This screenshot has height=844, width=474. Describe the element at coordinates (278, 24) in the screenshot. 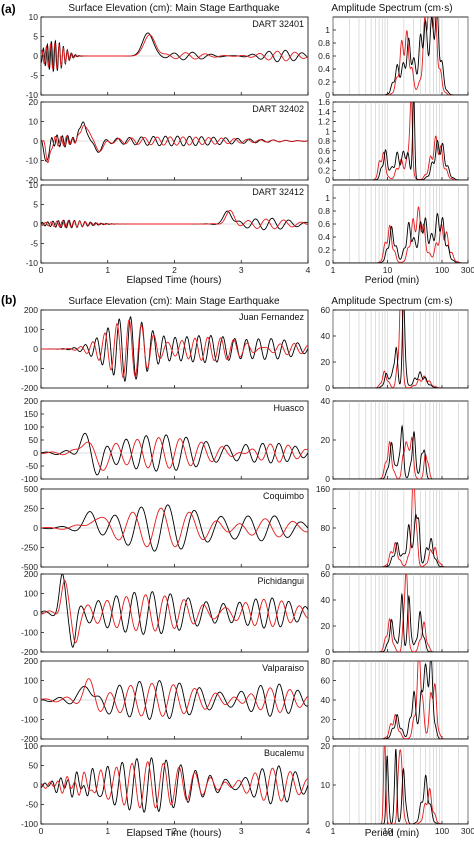

I see `station-label-a1: DART 32401` at that location.